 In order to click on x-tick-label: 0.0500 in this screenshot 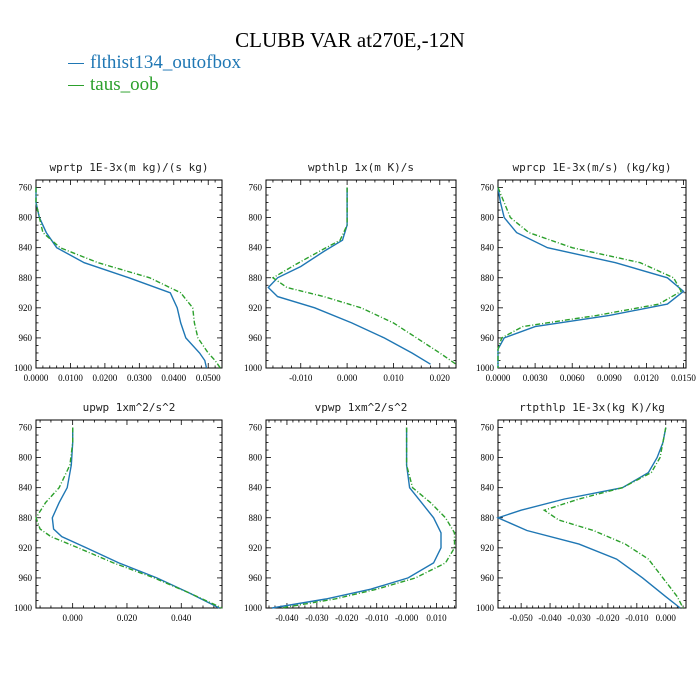, I will do `click(208, 378)`.